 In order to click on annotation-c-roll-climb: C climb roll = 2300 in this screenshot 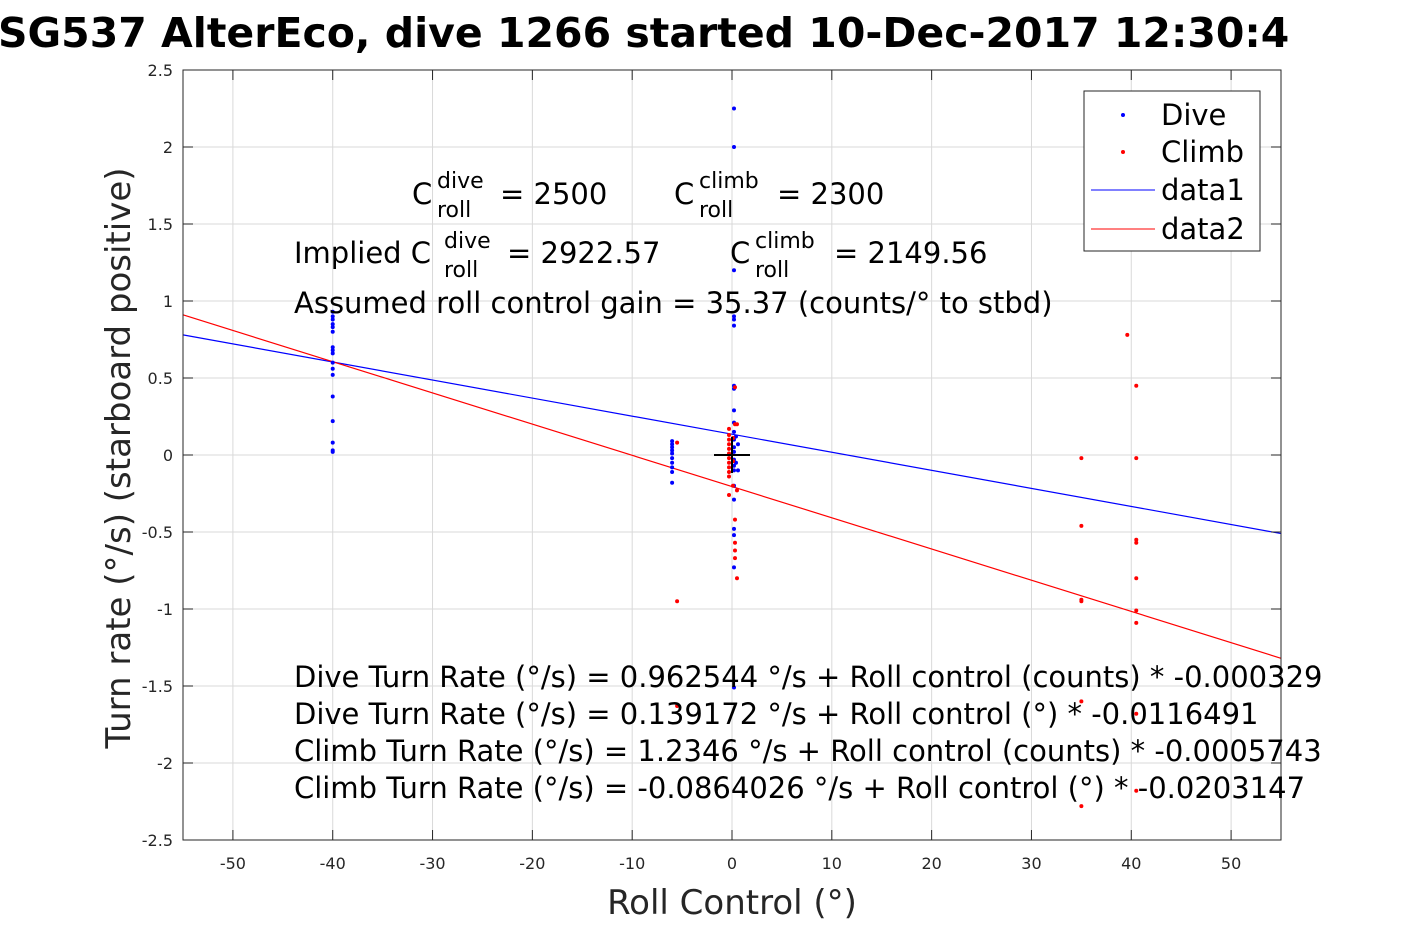, I will do `click(779, 196)`.